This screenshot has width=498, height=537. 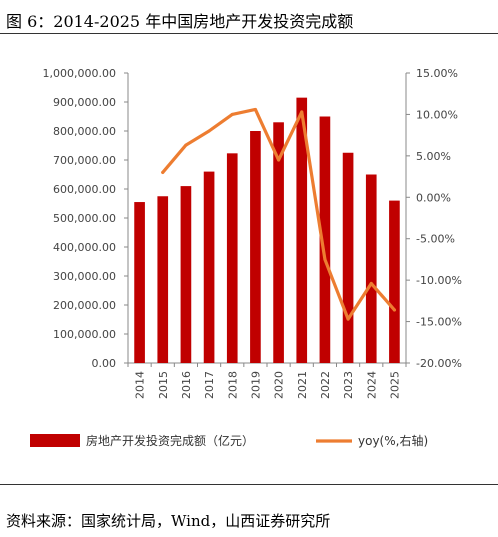 What do you see at coordinates (84, 276) in the screenshot?
I see `left-tick-label: 300,000.00` at bounding box center [84, 276].